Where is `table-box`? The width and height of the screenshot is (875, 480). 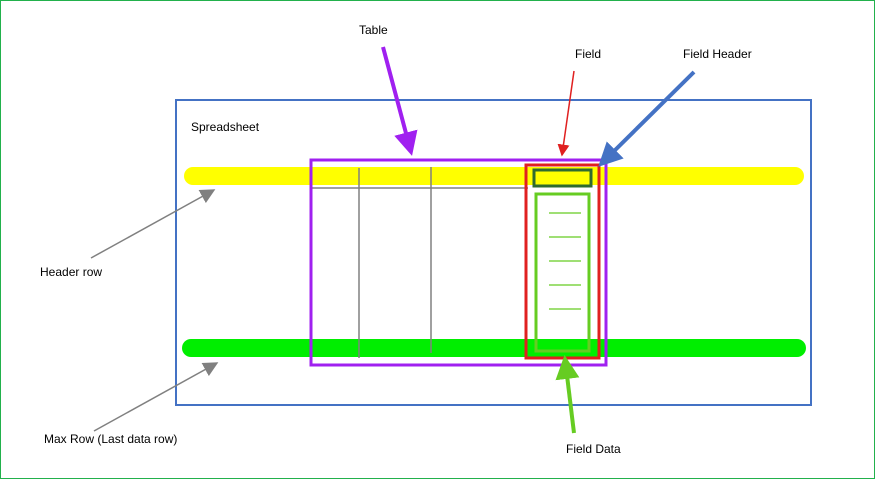
table-box is located at coordinates (458, 262).